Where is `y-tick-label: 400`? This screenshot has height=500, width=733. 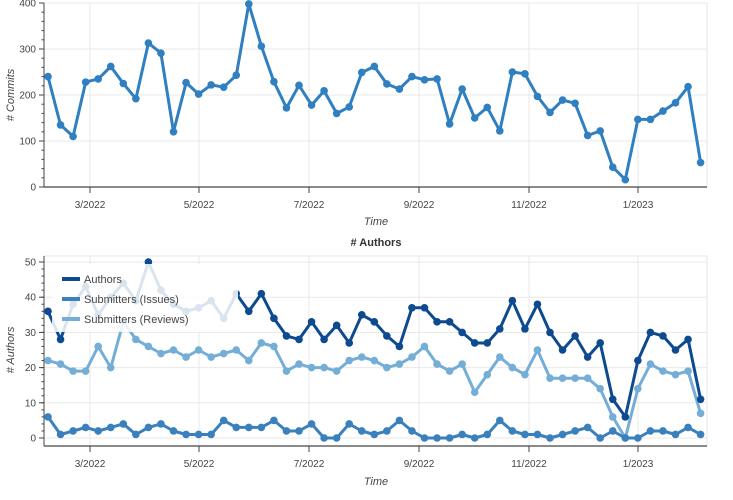 y-tick-label: 400 is located at coordinates (27, 5).